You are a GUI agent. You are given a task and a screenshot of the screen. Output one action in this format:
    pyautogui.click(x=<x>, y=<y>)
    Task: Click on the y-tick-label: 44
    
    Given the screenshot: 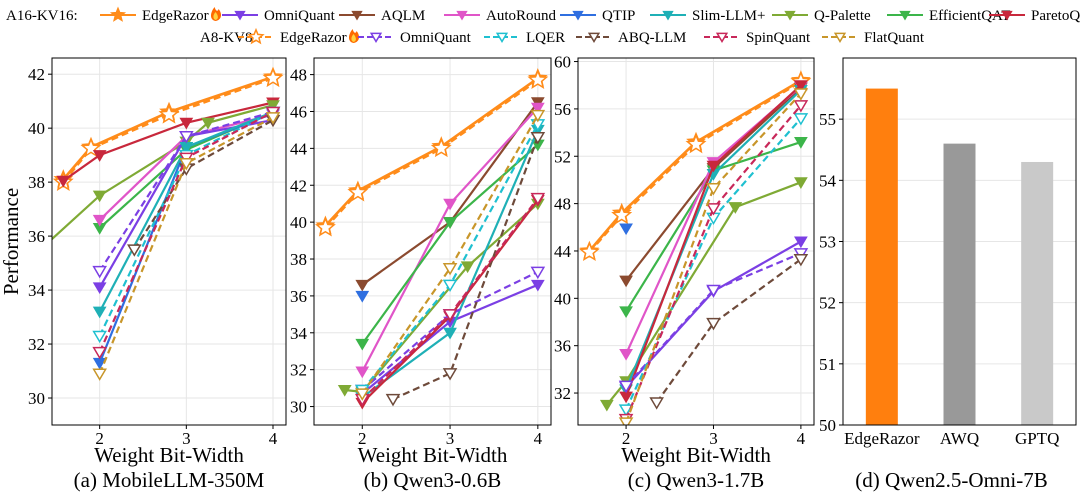 What is the action you would take?
    pyautogui.click(x=563, y=251)
    